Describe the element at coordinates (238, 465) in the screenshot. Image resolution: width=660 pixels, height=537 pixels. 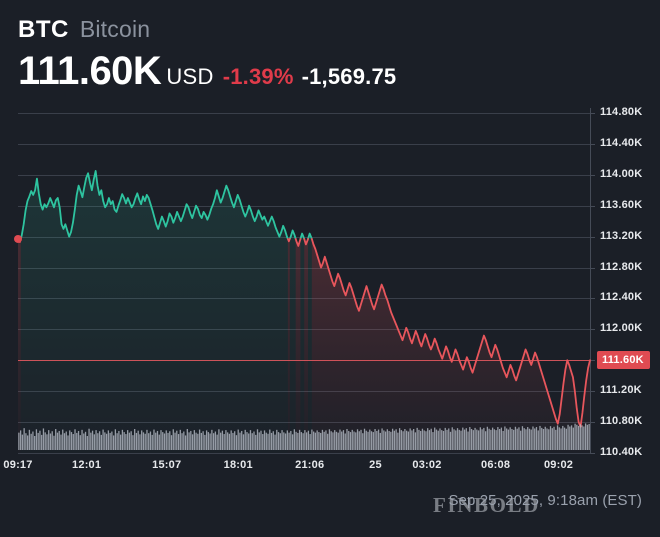
I see `x-axis-tick-label: 18:01` at that location.